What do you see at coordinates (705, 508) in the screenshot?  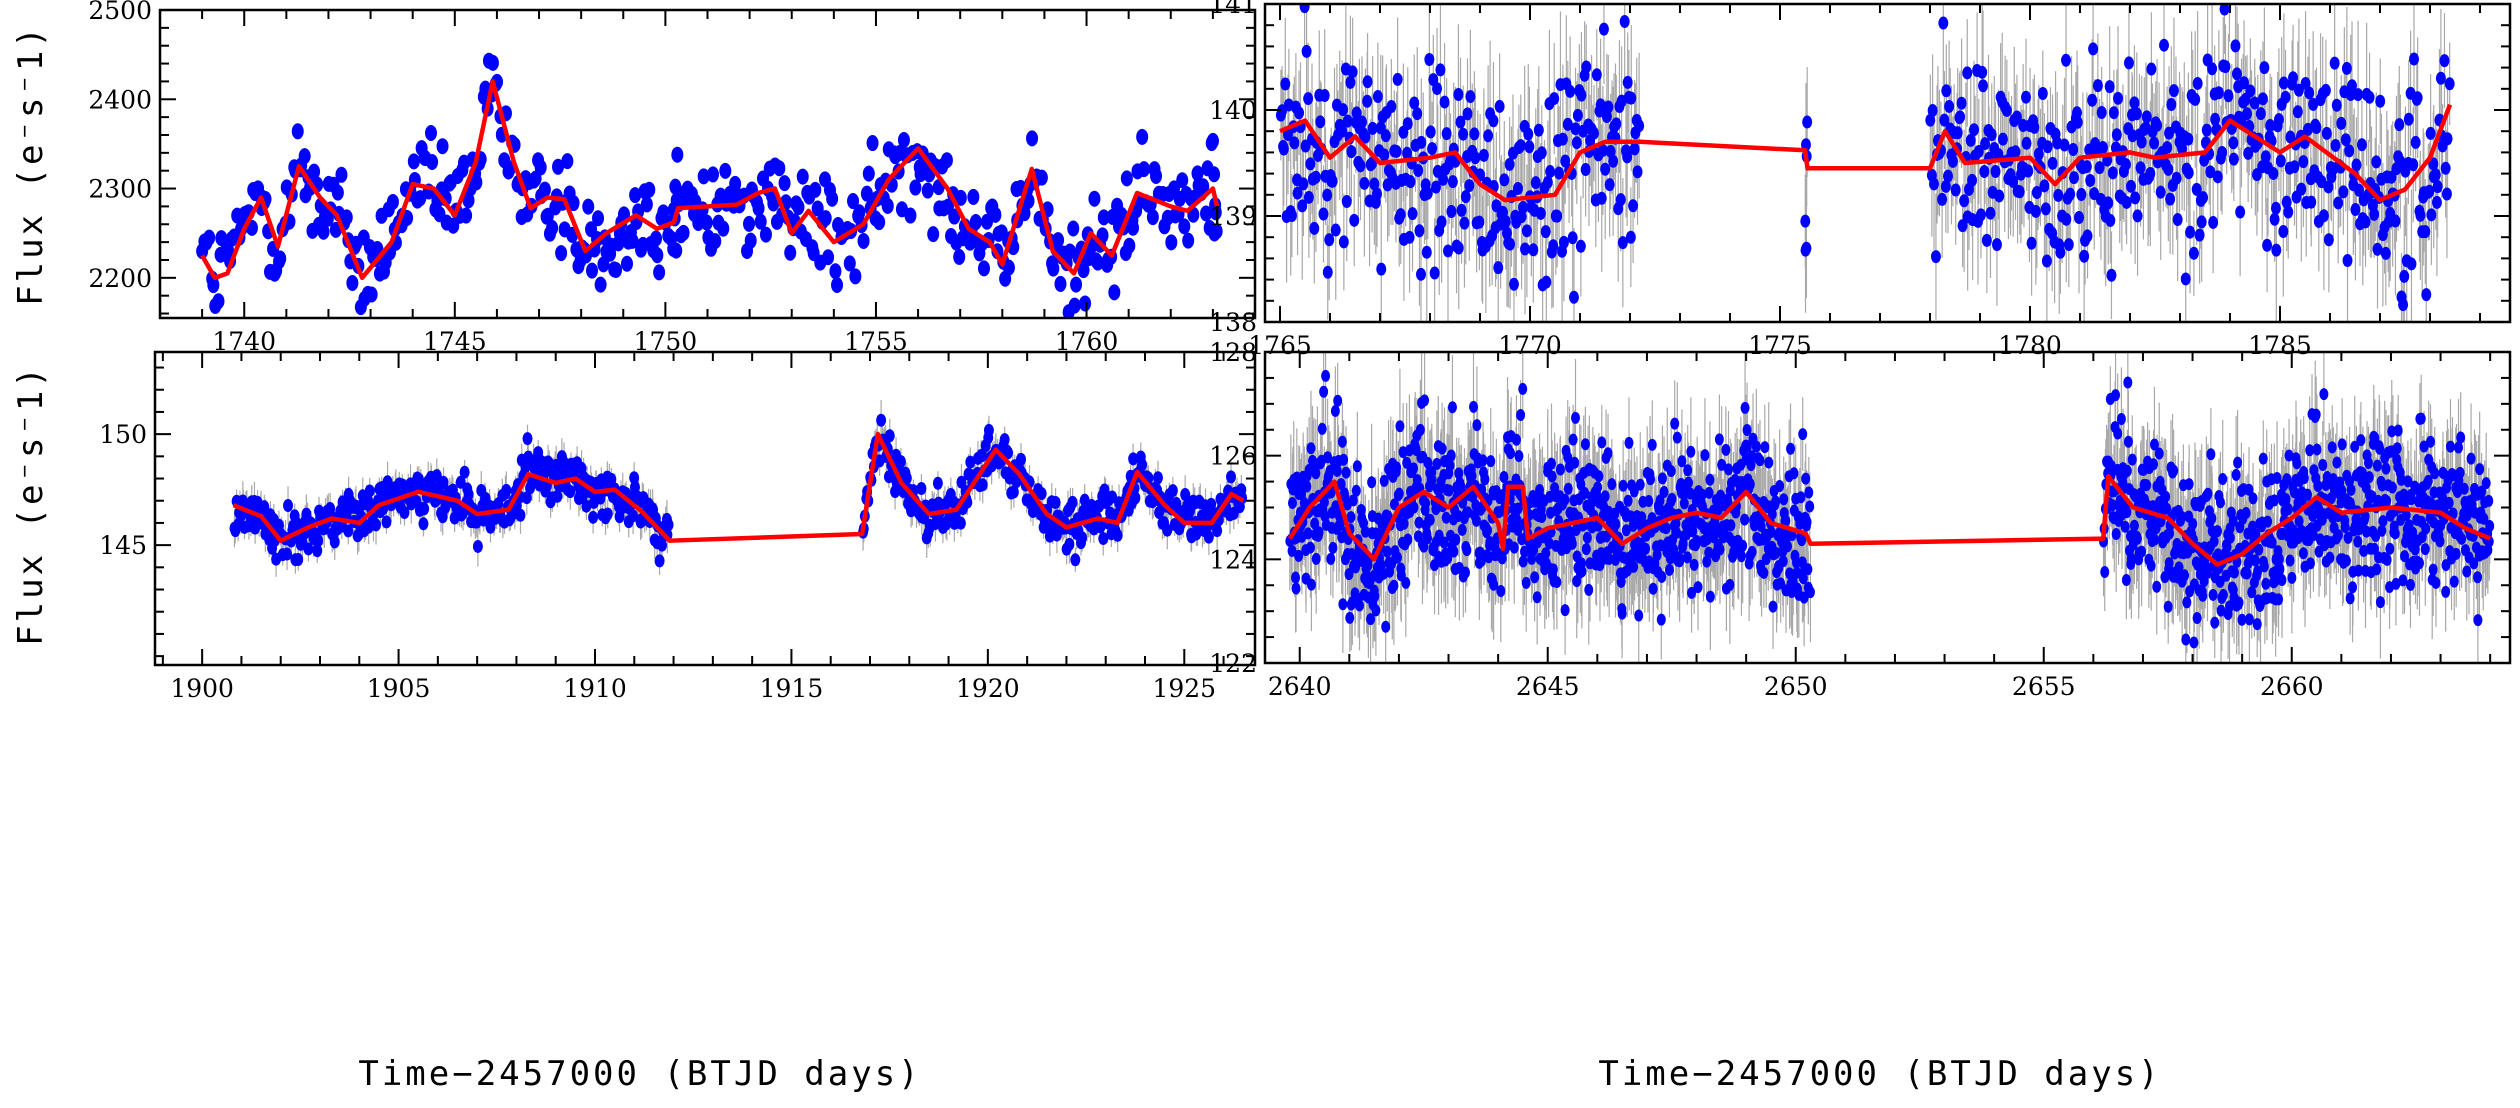 I see `plot-frame` at bounding box center [705, 508].